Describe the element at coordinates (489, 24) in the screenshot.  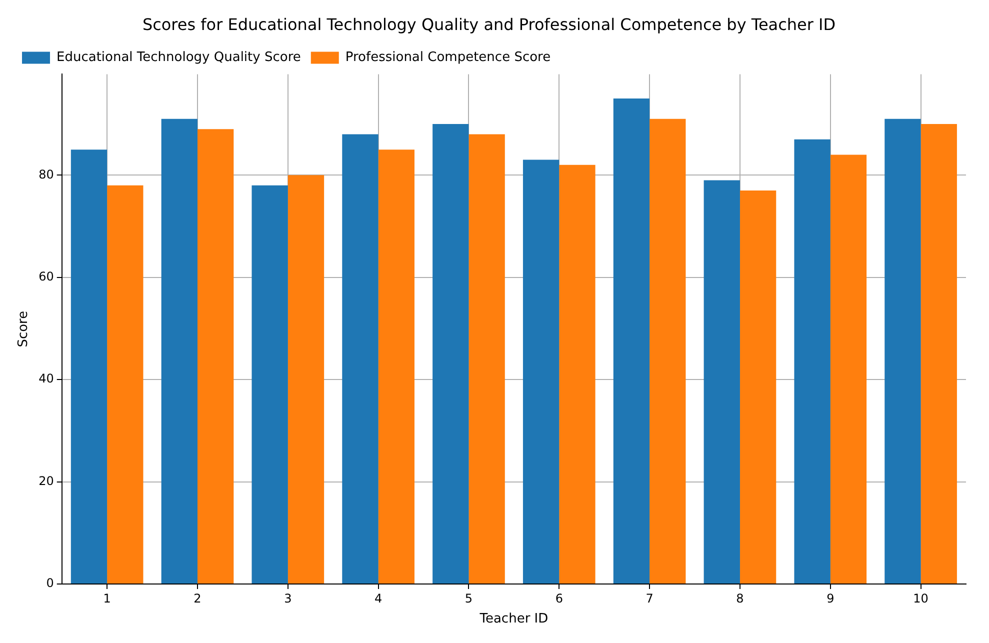
I see `chart-title: Scores for Educational Technology Quality and Professional Competence by Teacher ID` at that location.